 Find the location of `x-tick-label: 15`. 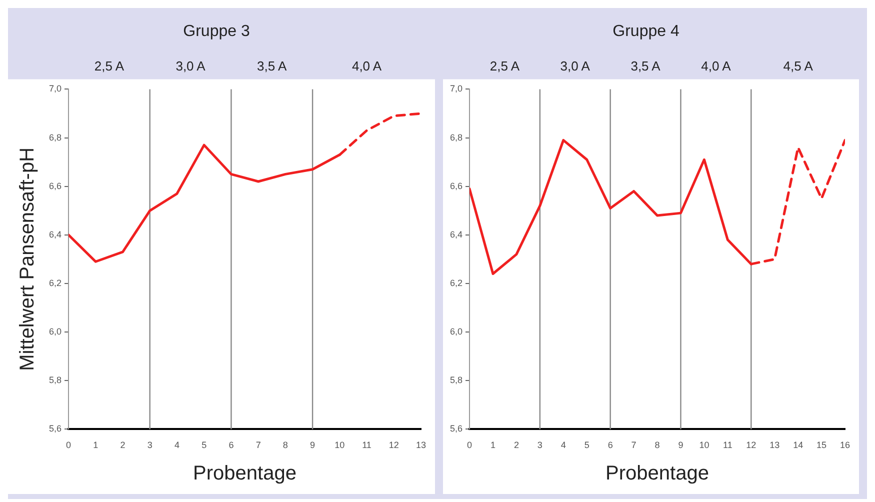

x-tick-label: 15 is located at coordinates (821, 445).